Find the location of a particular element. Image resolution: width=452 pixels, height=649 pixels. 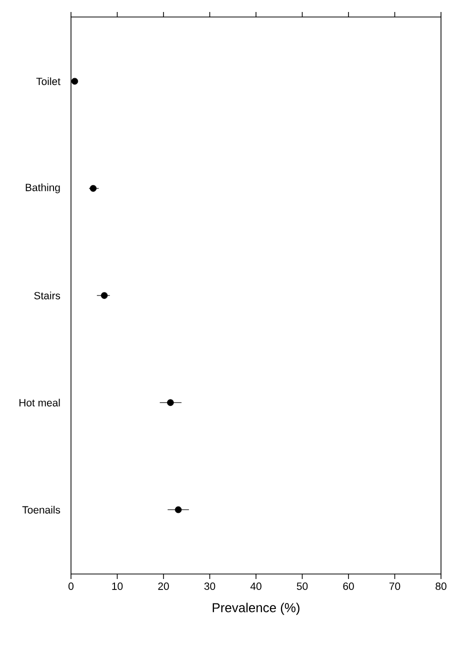

x-tick-label: 50 is located at coordinates (302, 586).